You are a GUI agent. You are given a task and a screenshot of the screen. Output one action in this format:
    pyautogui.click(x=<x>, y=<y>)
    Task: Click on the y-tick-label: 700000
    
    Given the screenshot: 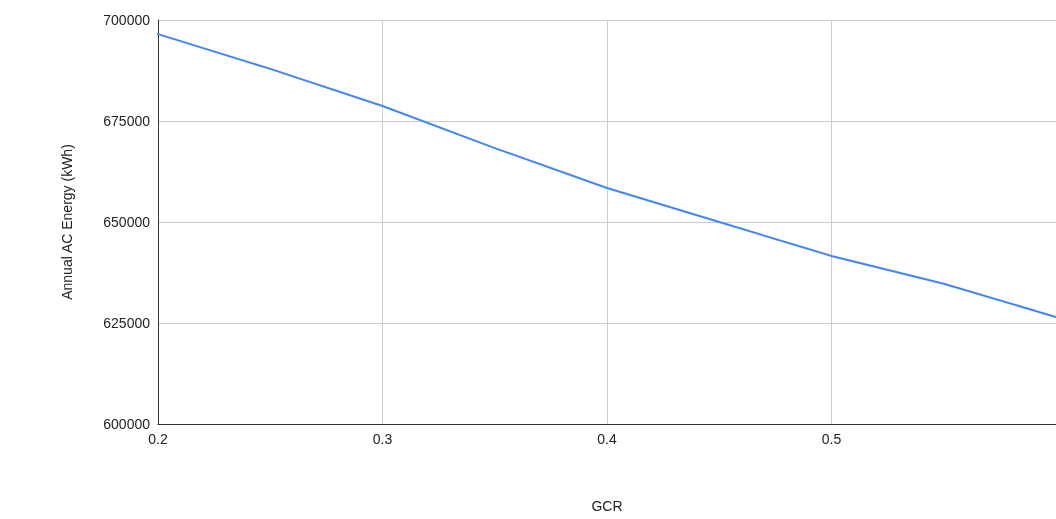 What is the action you would take?
    pyautogui.click(x=127, y=20)
    